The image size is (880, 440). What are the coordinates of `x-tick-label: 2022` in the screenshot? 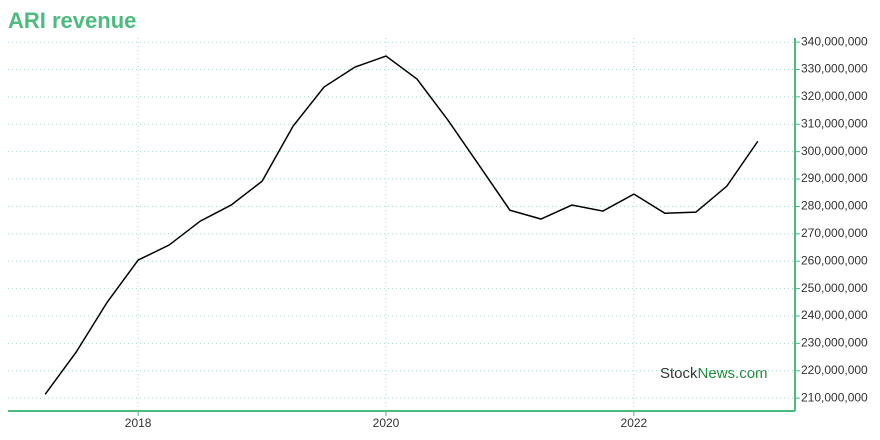 It's located at (634, 423).